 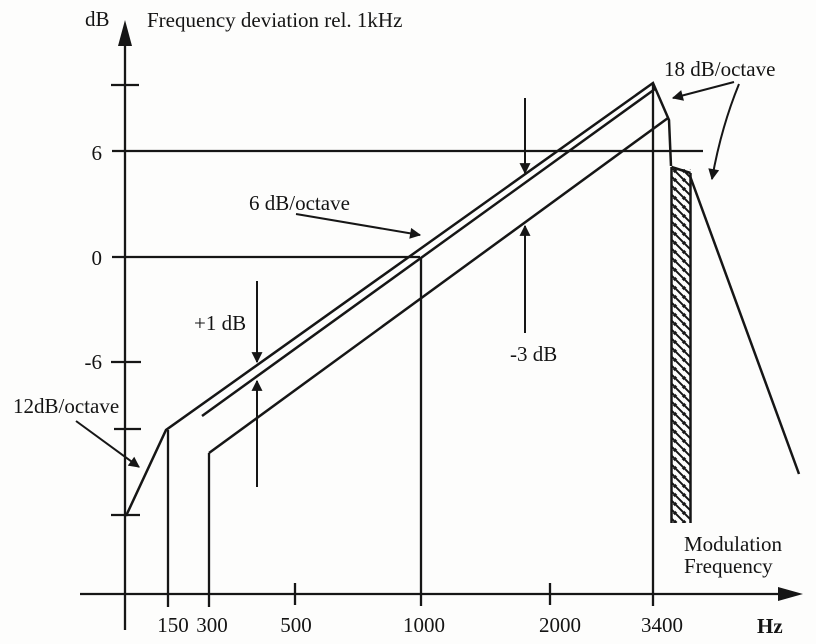 I want to click on x-axis-arrow-icon, so click(x=790, y=594).